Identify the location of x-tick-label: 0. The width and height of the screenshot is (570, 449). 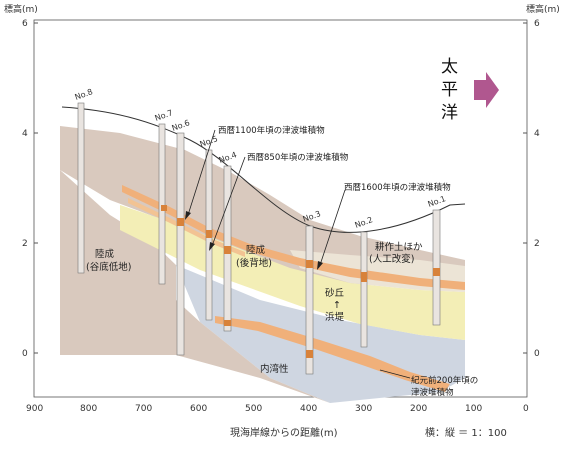
(526, 409).